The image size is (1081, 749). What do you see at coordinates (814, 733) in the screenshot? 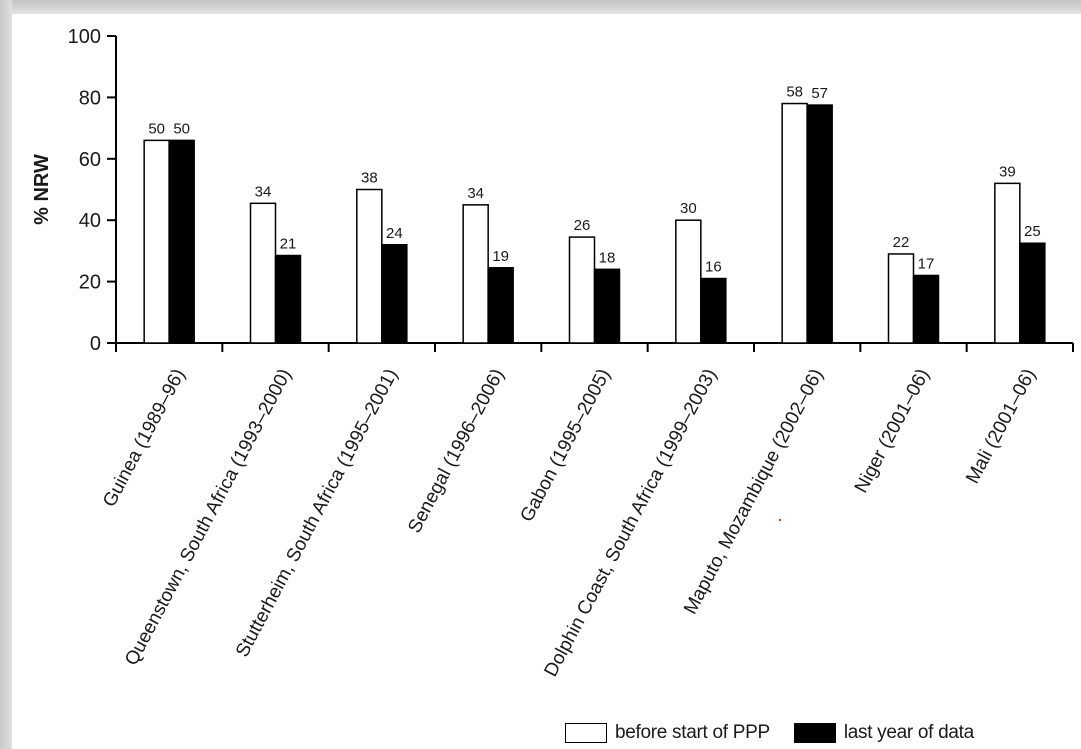
I see `legend-swatch-last` at bounding box center [814, 733].